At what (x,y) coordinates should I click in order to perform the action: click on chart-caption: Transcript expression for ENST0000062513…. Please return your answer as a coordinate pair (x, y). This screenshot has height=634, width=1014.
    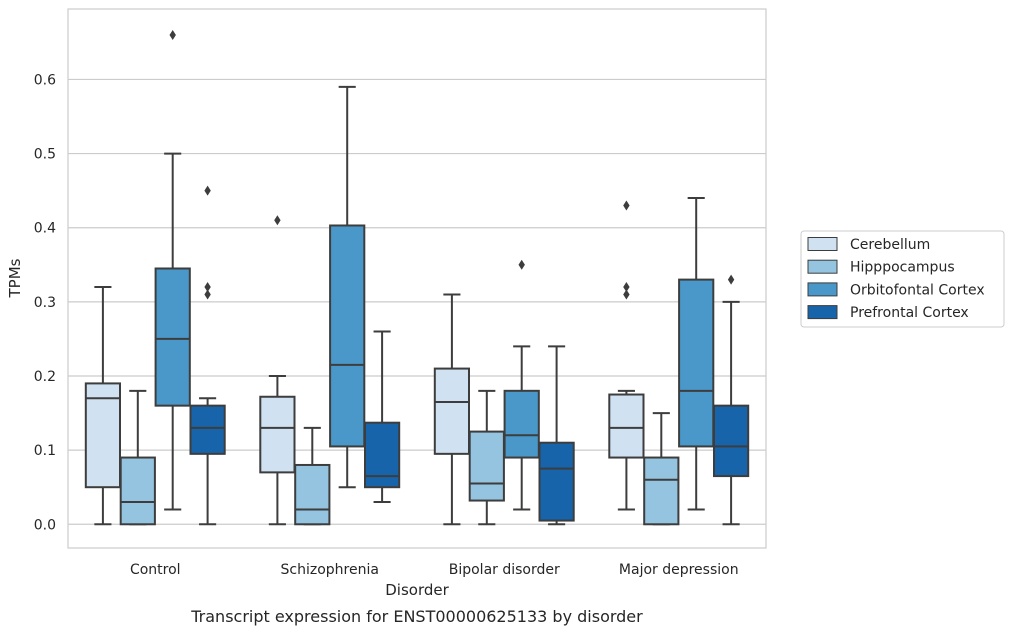
    Looking at the image, I should click on (416, 616).